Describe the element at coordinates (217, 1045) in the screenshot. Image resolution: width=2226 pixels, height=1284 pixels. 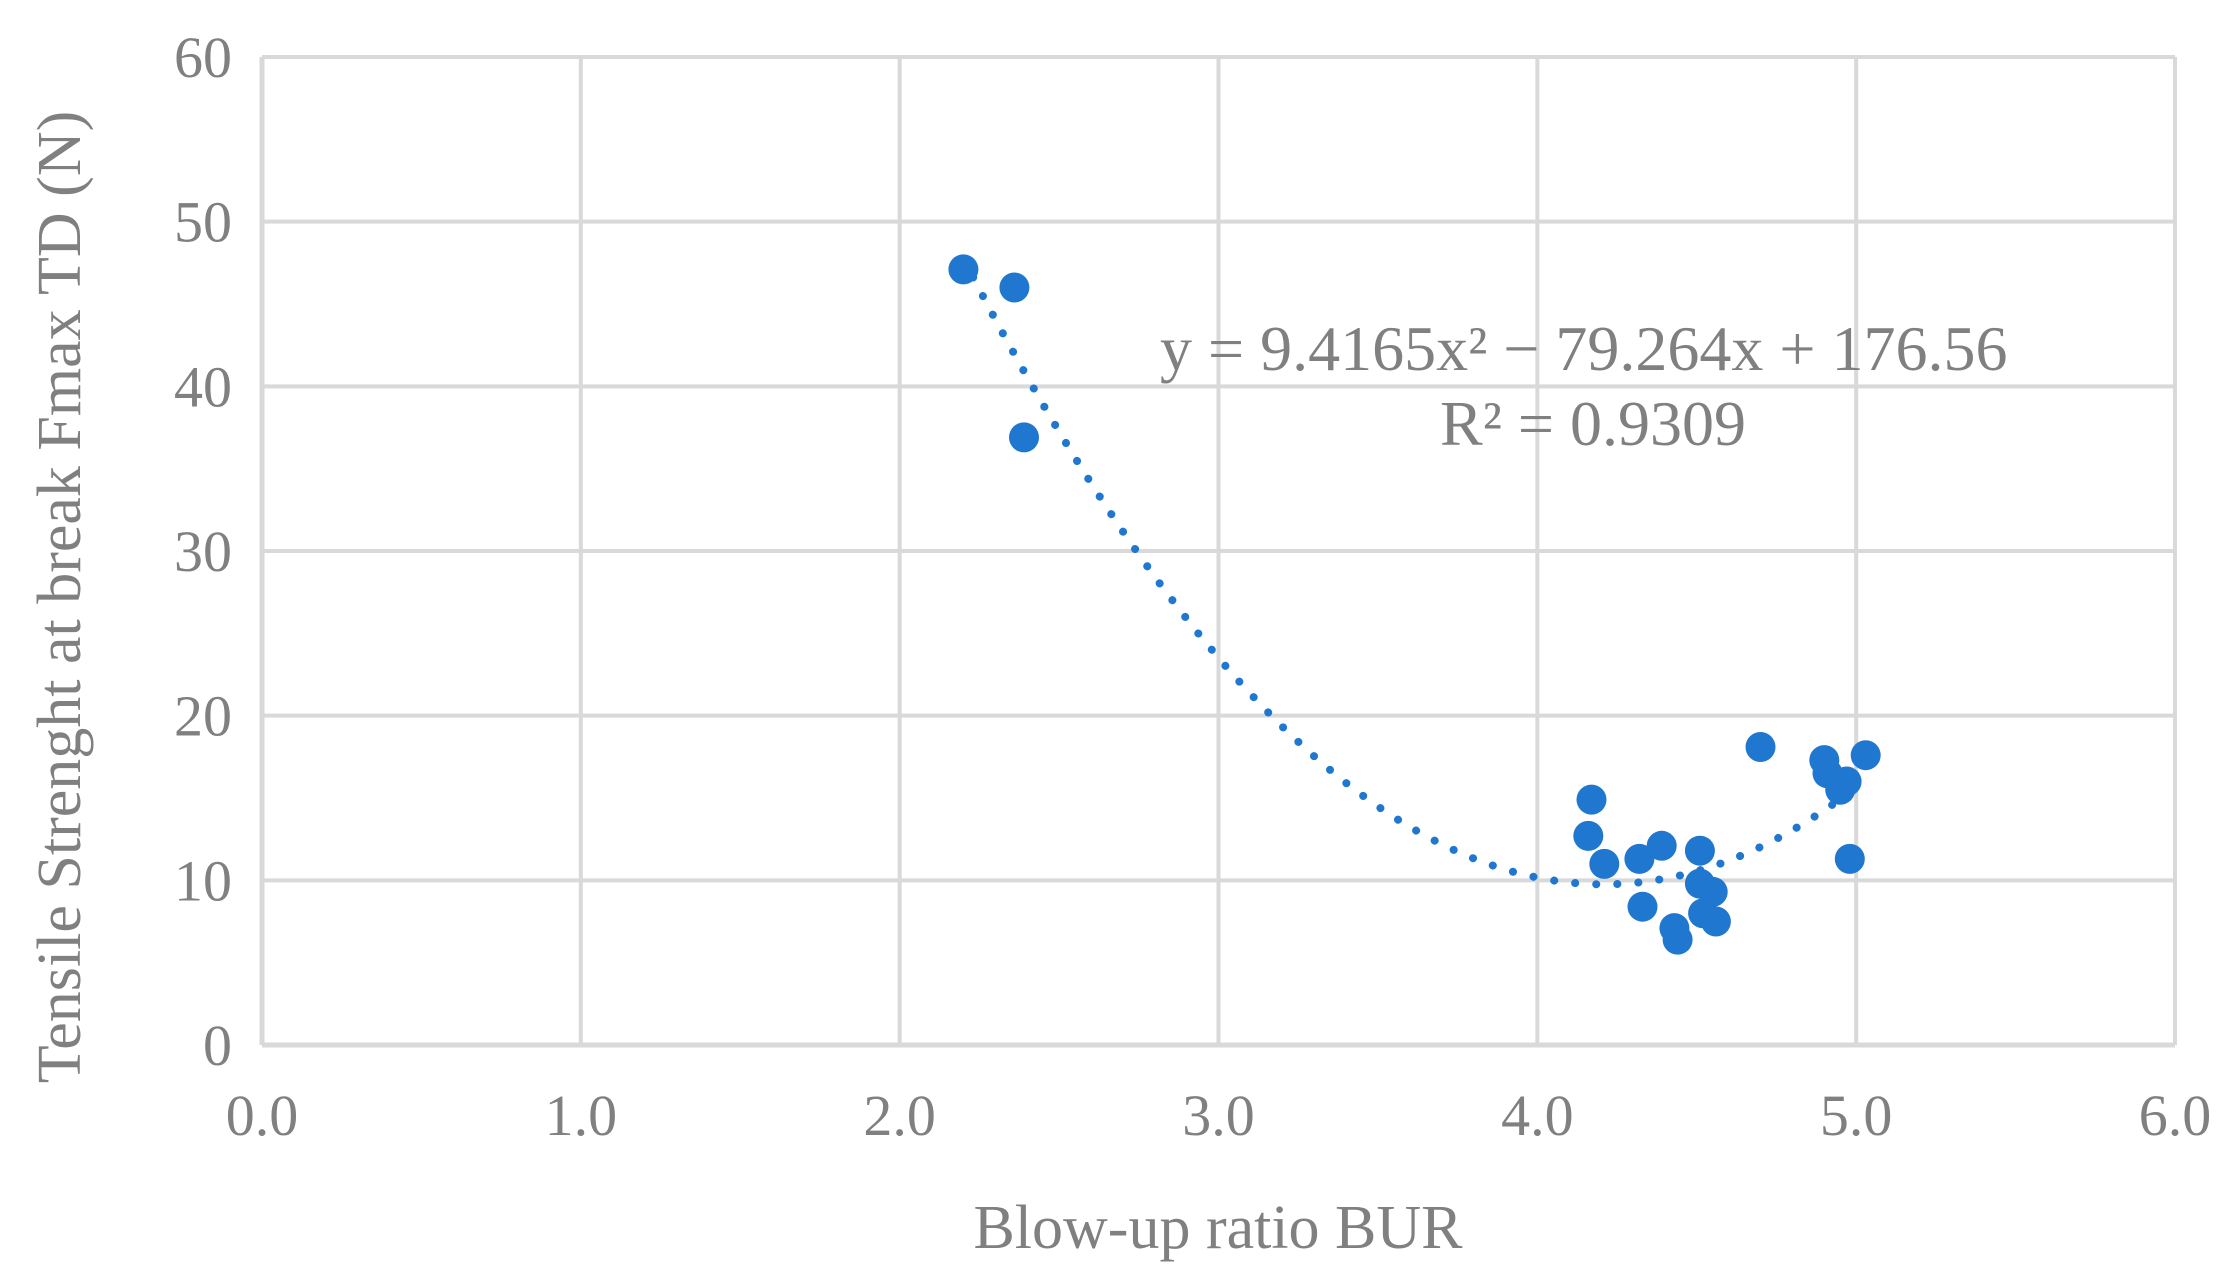
I see `y-tick-label: 0` at that location.